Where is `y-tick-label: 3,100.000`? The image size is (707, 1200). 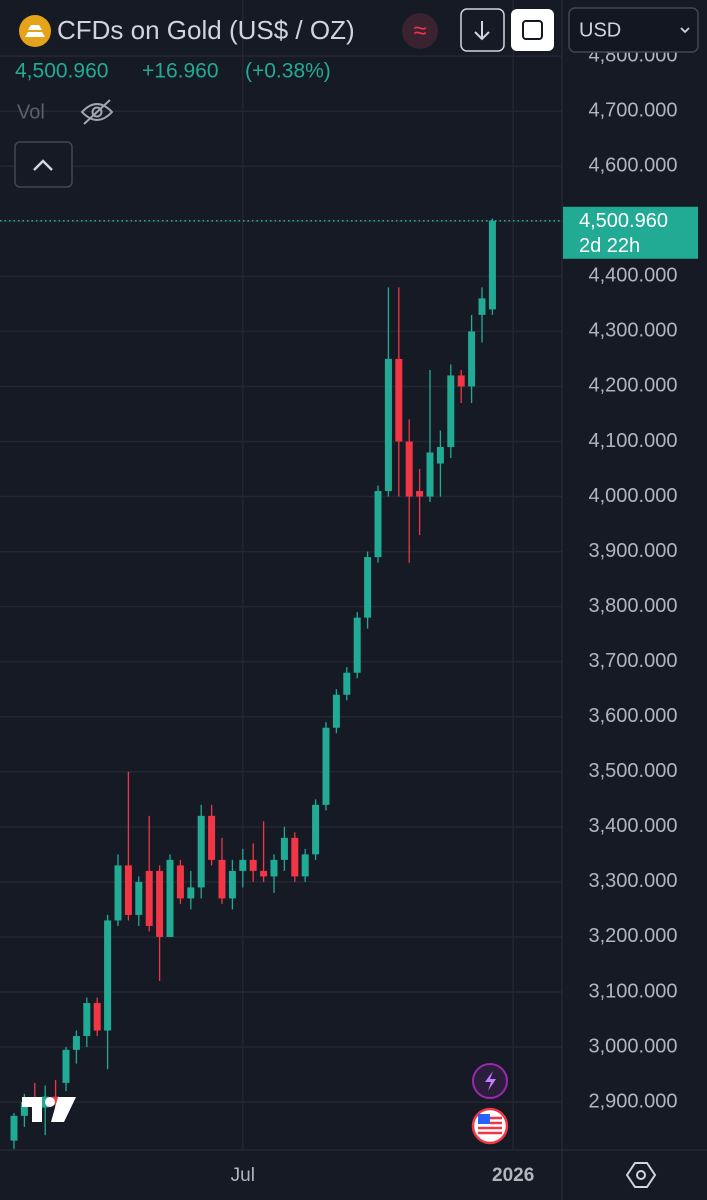 y-tick-label: 3,100.000 is located at coordinates (633, 991).